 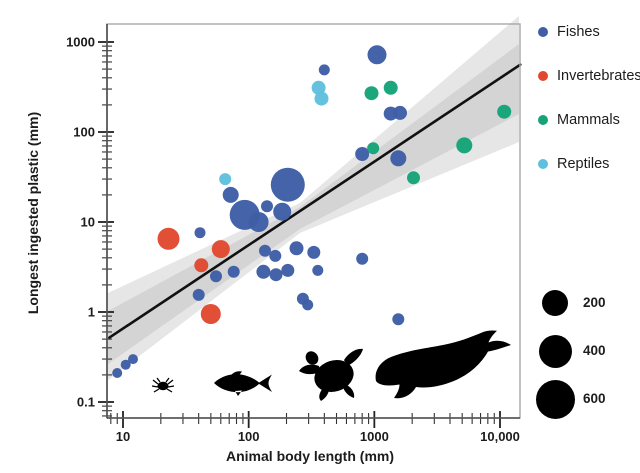 I want to click on x-tick-label: 100, so click(x=249, y=436).